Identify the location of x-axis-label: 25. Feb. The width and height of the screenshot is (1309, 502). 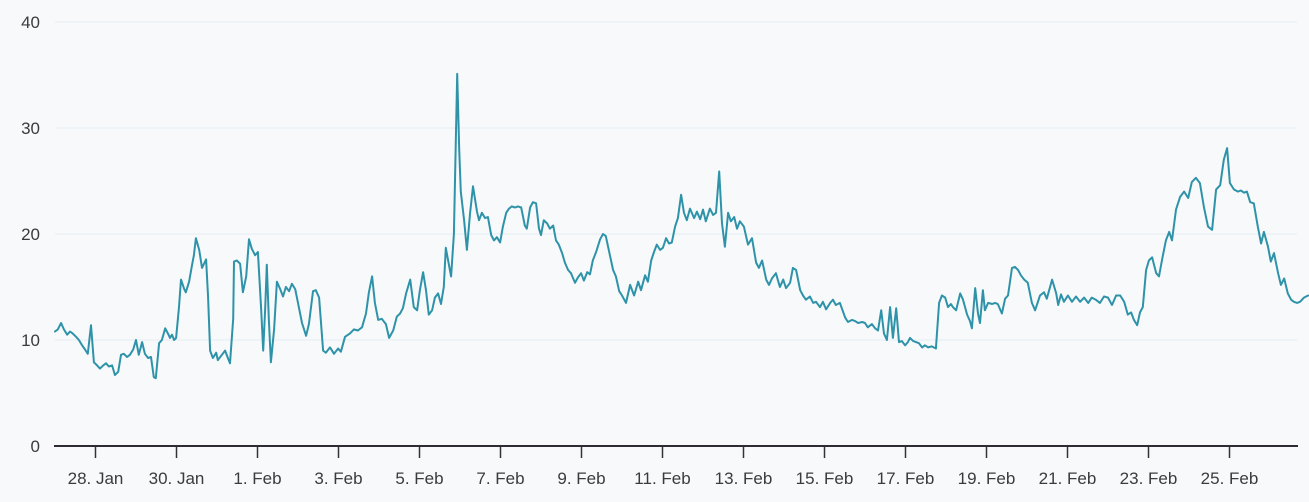
(1230, 478).